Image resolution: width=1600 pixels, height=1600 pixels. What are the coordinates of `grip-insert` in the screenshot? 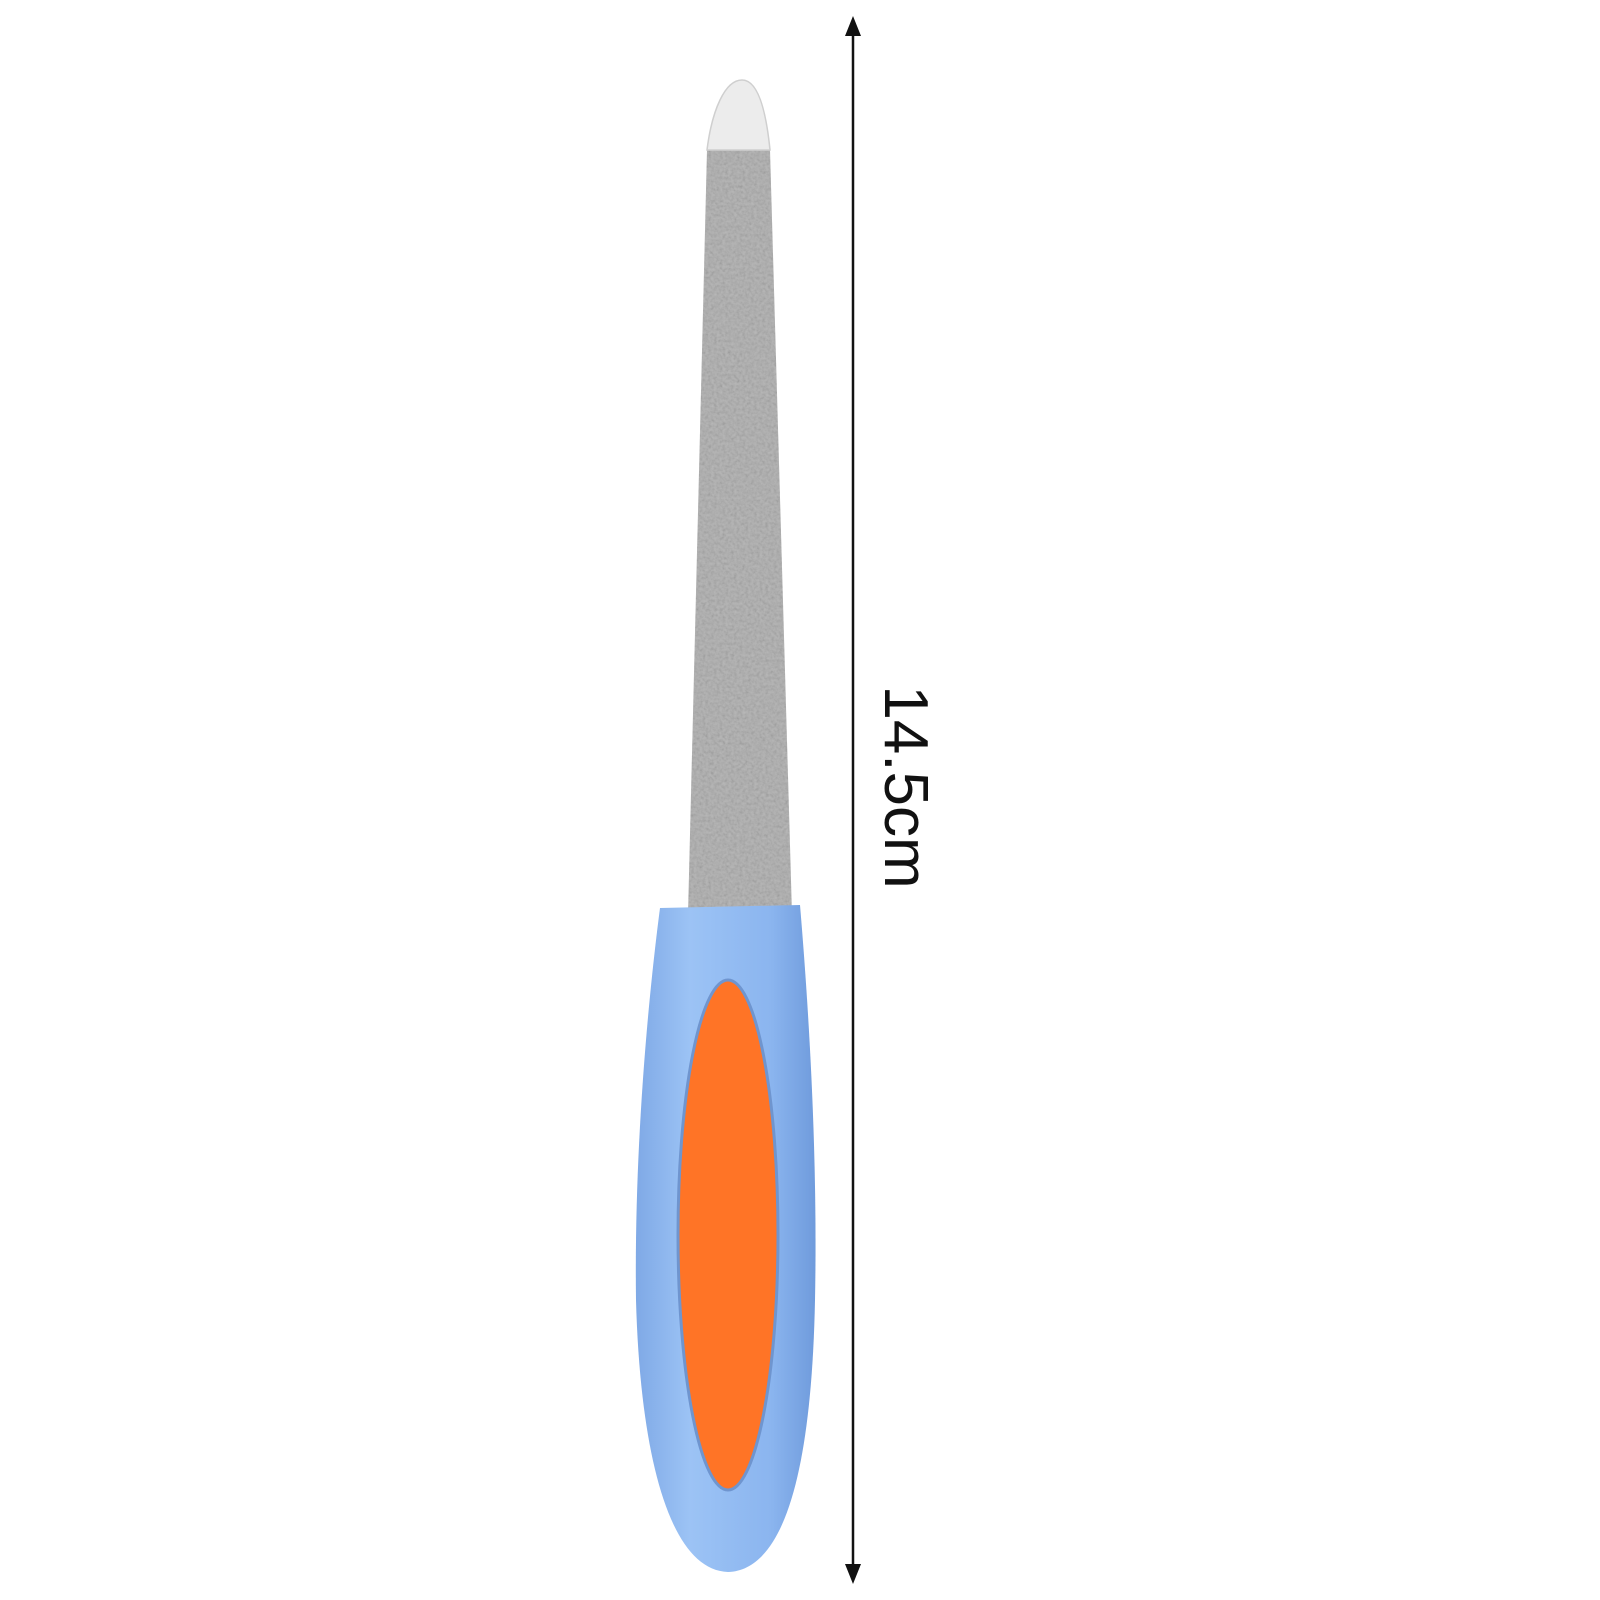 It's located at (728, 1235).